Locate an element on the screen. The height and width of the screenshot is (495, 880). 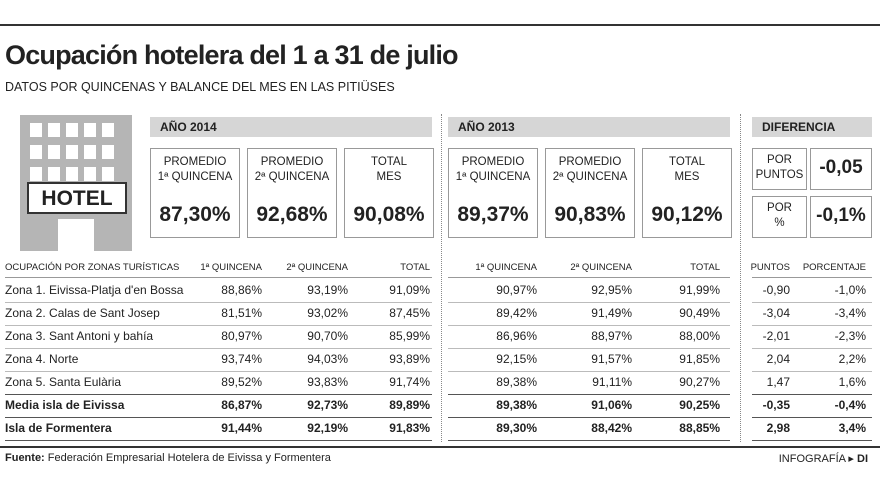
hotel-icon: HOTEL is located at coordinates (76, 183).